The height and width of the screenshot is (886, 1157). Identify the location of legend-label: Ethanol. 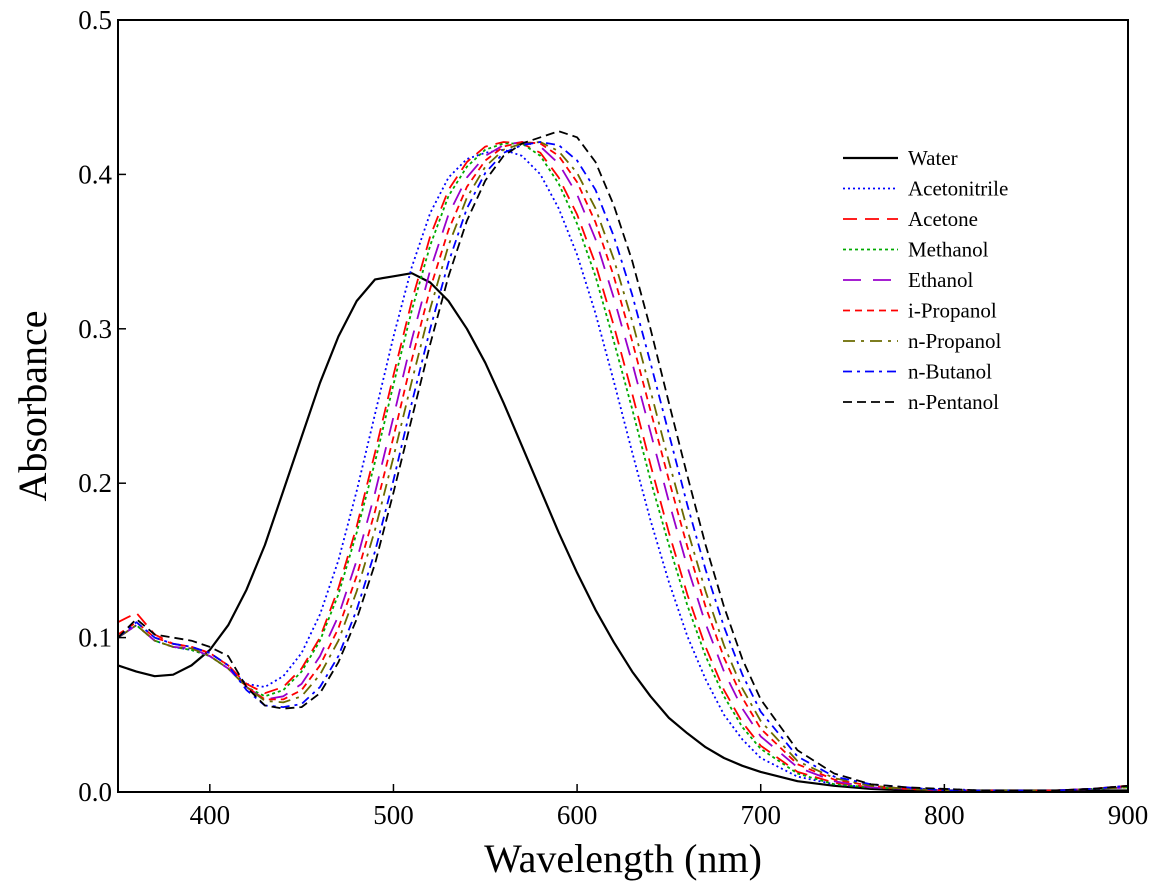
(940, 280).